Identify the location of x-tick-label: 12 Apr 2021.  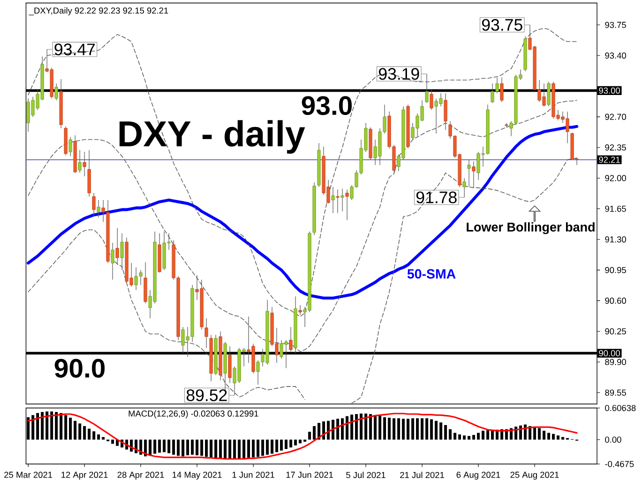
(85, 476).